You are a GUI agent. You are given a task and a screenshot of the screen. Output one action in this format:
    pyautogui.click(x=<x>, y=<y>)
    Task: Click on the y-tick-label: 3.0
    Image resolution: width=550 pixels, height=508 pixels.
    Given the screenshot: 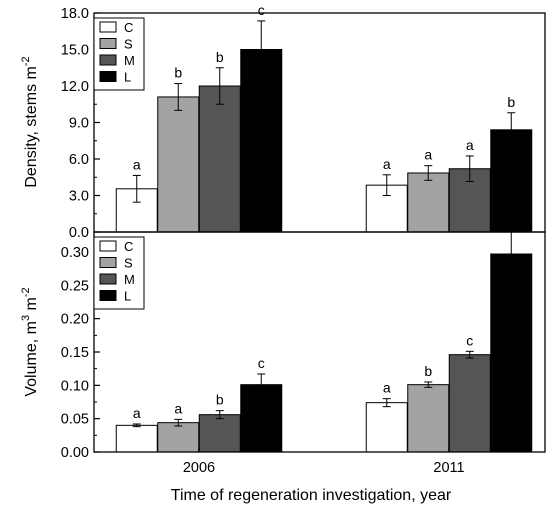 What is the action you would take?
    pyautogui.click(x=79, y=197)
    